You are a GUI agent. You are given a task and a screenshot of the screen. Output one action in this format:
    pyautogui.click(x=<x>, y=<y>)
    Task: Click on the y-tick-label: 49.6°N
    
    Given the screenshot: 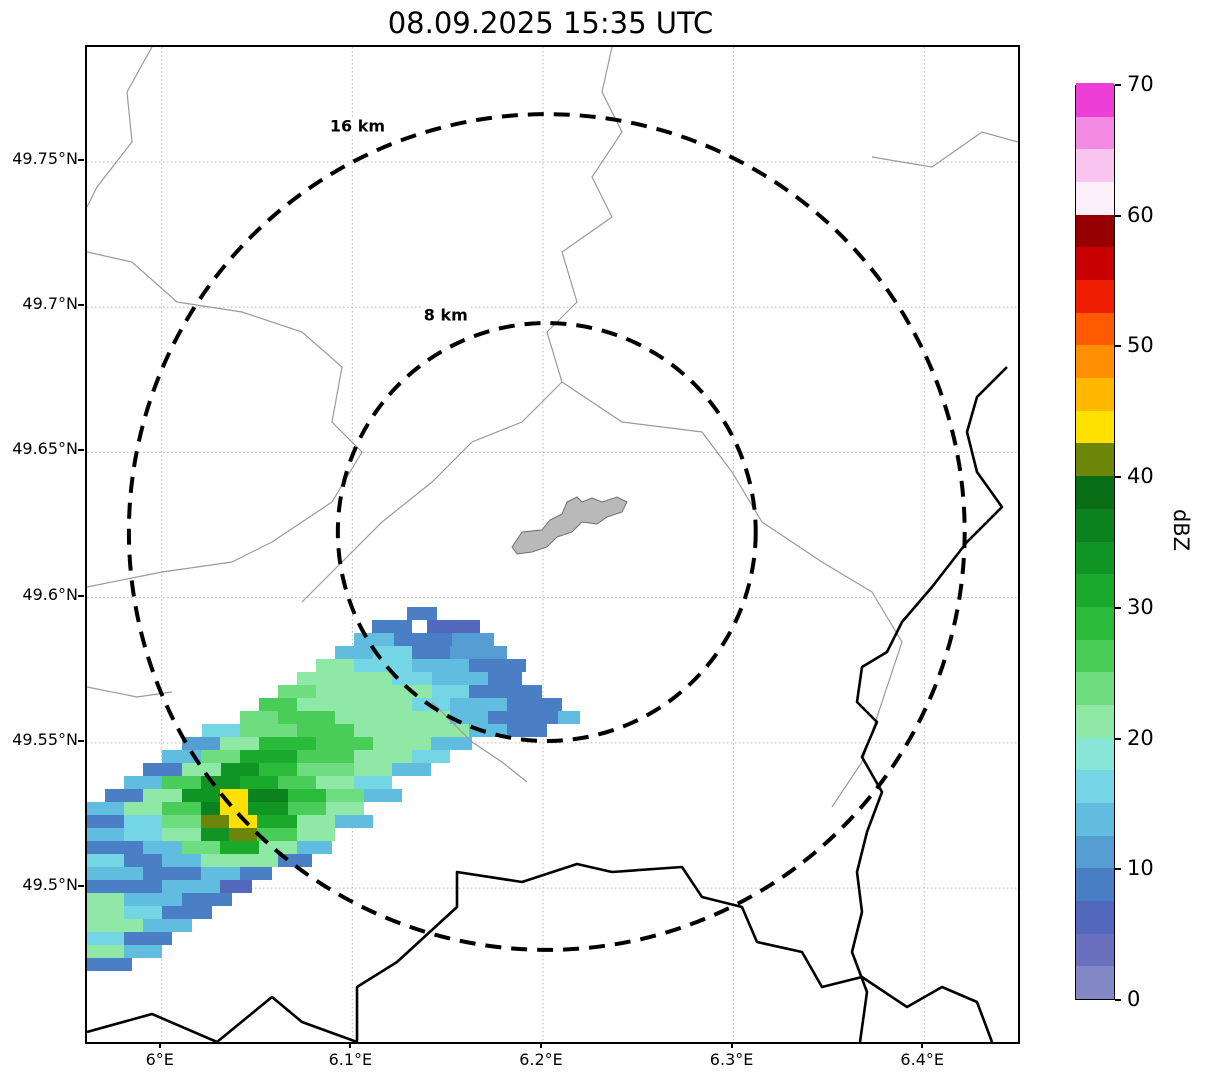 What is the action you would take?
    pyautogui.click(x=50, y=594)
    